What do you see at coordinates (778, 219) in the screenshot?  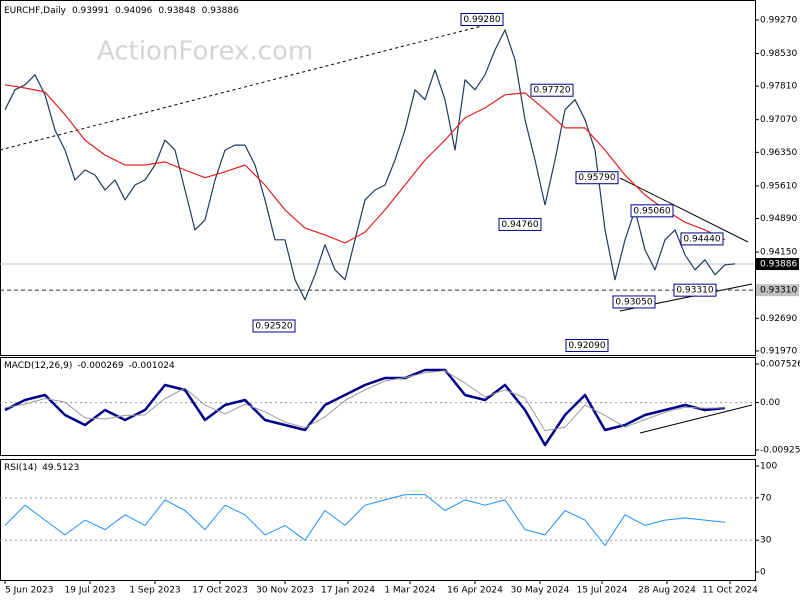 I see `y-tick-label: 0.94890` at bounding box center [778, 219].